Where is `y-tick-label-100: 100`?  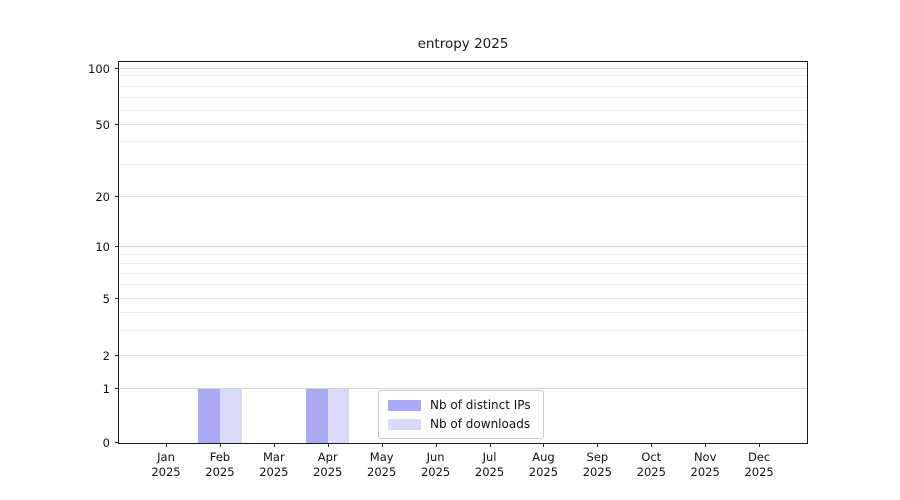
y-tick-label-100: 100 is located at coordinates (99, 68).